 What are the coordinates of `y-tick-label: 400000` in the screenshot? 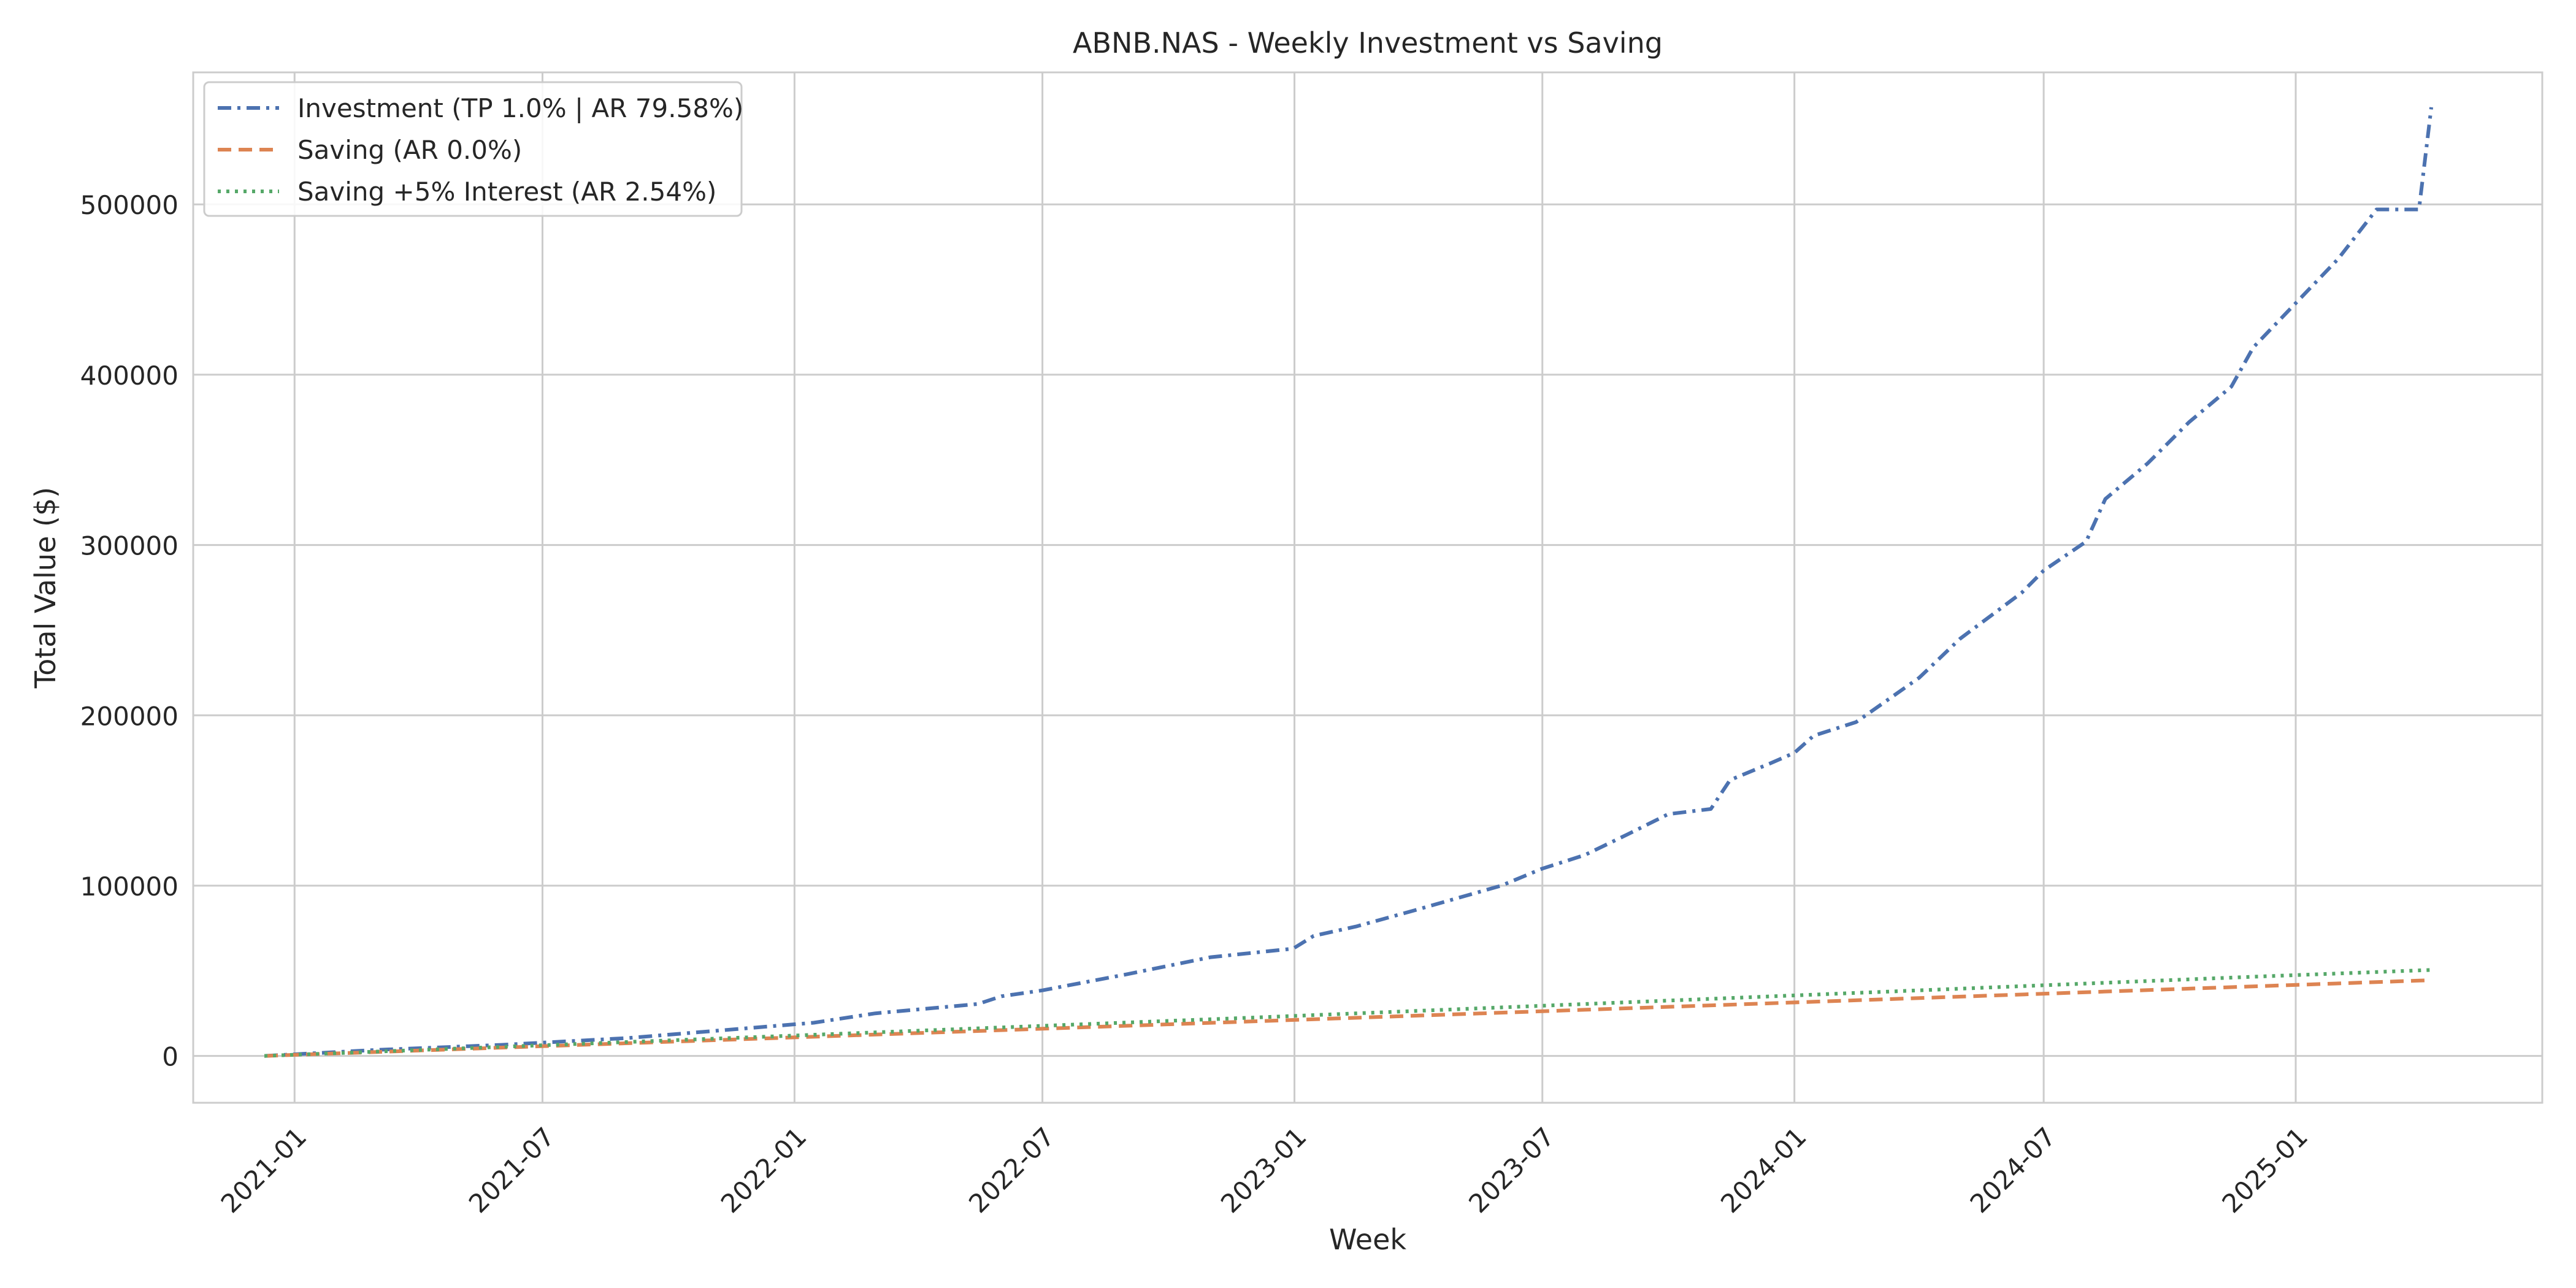 It's located at (129, 376).